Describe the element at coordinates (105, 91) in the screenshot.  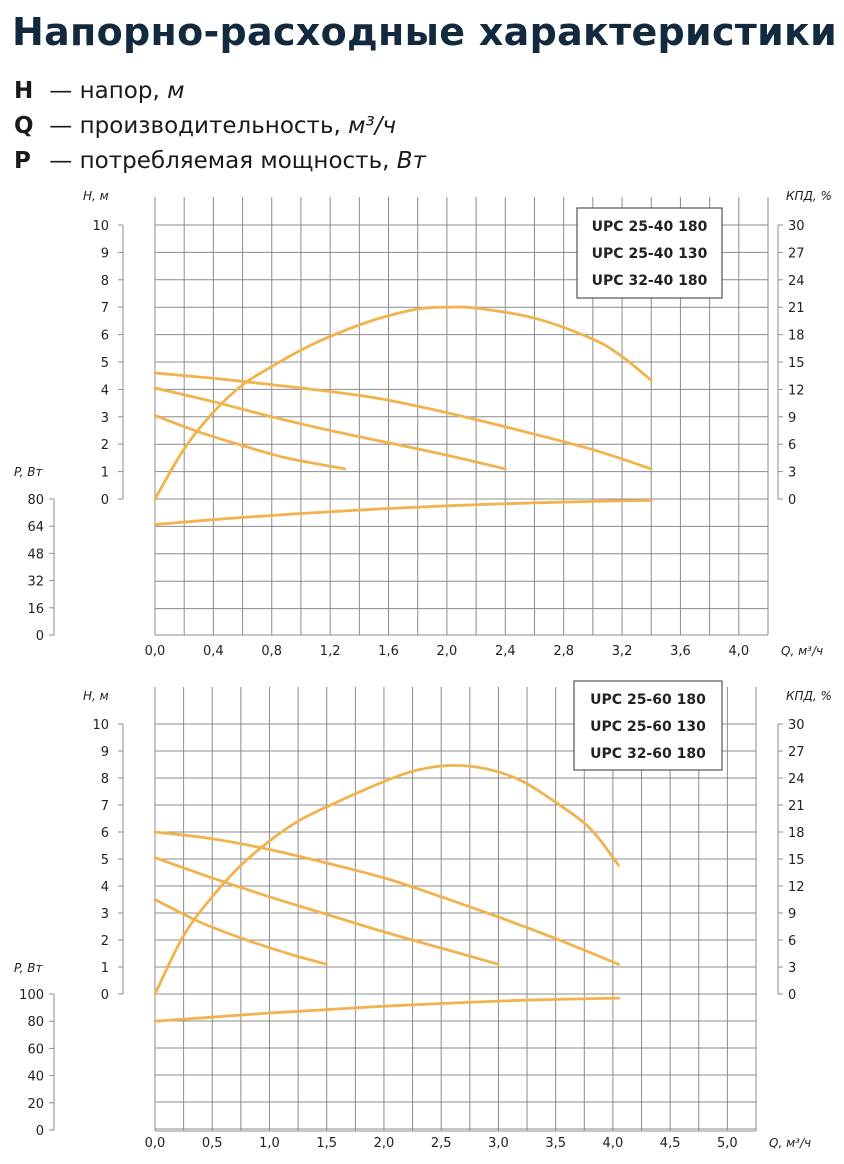
I see `legend-text: — напор,` at that location.